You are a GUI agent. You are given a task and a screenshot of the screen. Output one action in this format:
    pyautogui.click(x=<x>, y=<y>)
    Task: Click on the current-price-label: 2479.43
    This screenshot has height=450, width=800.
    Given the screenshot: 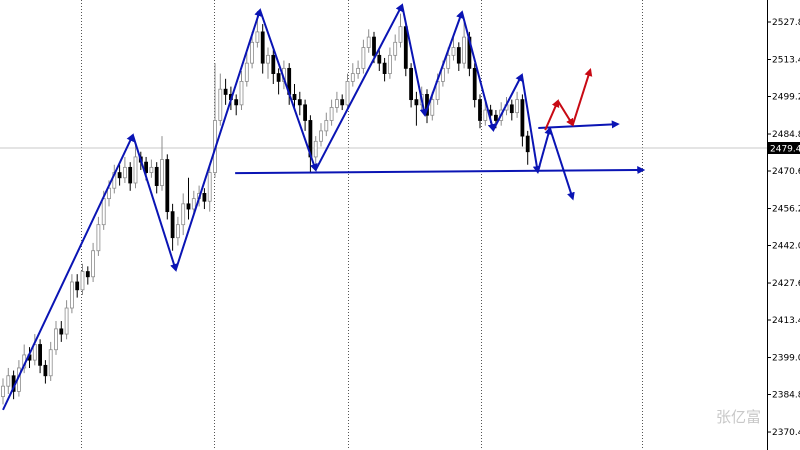 What is the action you would take?
    pyautogui.click(x=785, y=150)
    